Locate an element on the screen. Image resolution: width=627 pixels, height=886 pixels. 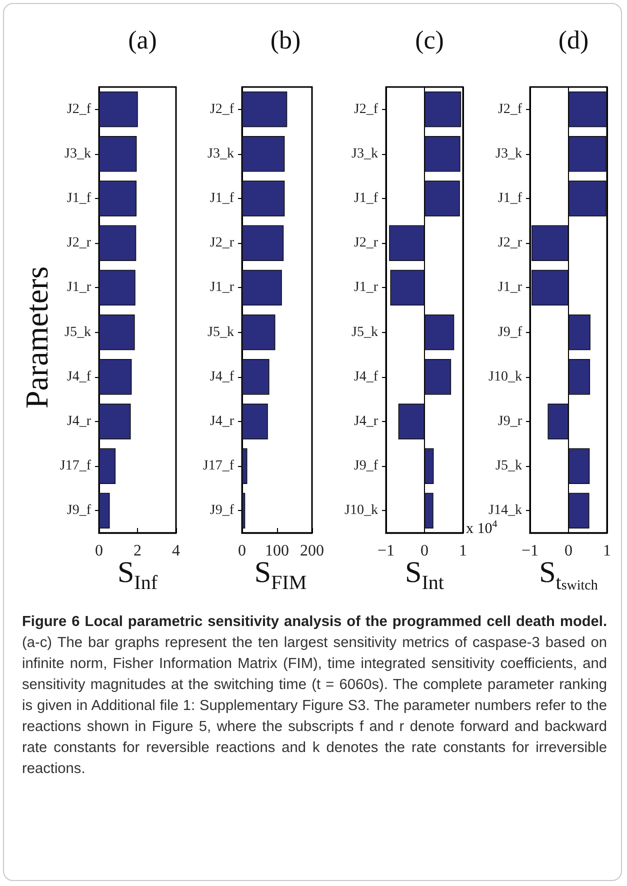
chart-title: (b) is located at coordinates (285, 40).